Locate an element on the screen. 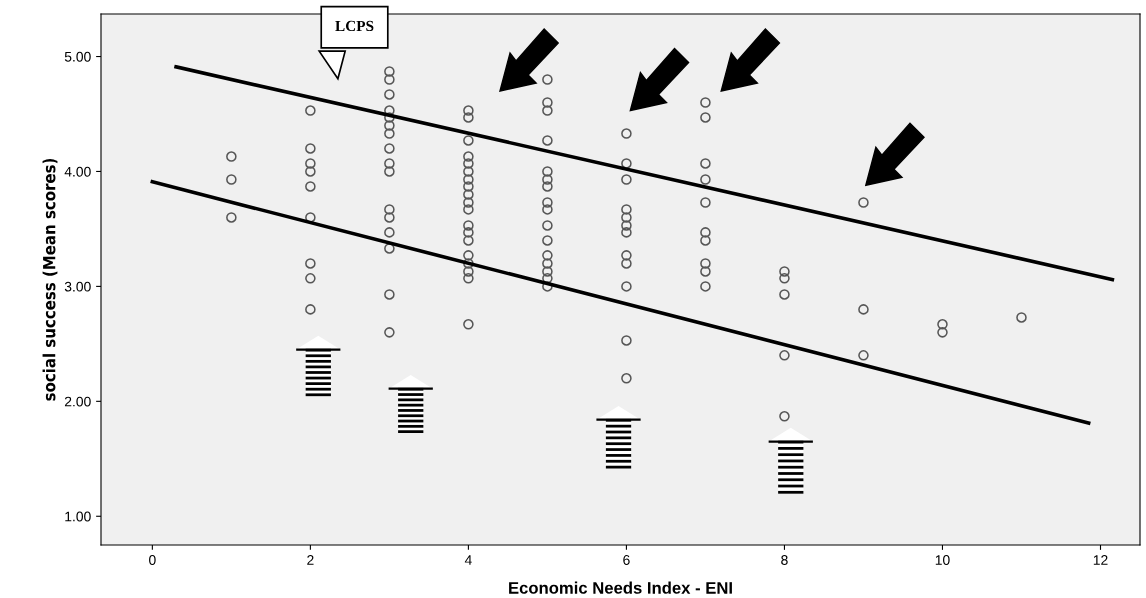 This screenshot has width=1146, height=598. x-axis-title: Economic Needs Index - ENI is located at coordinates (620, 587).